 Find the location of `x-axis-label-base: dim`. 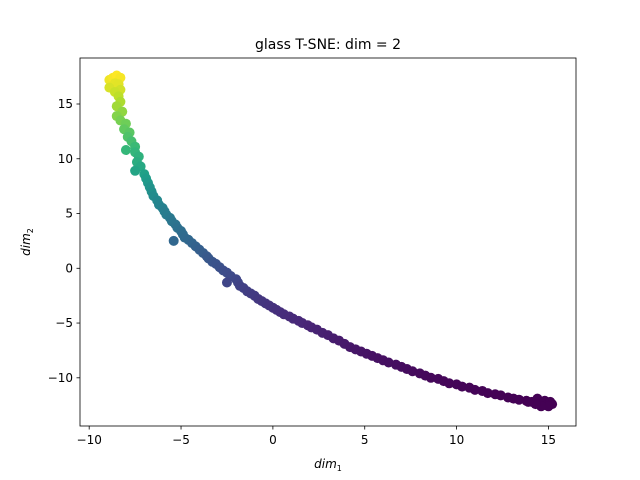

x-axis-label-base: dim is located at coordinates (325, 464).